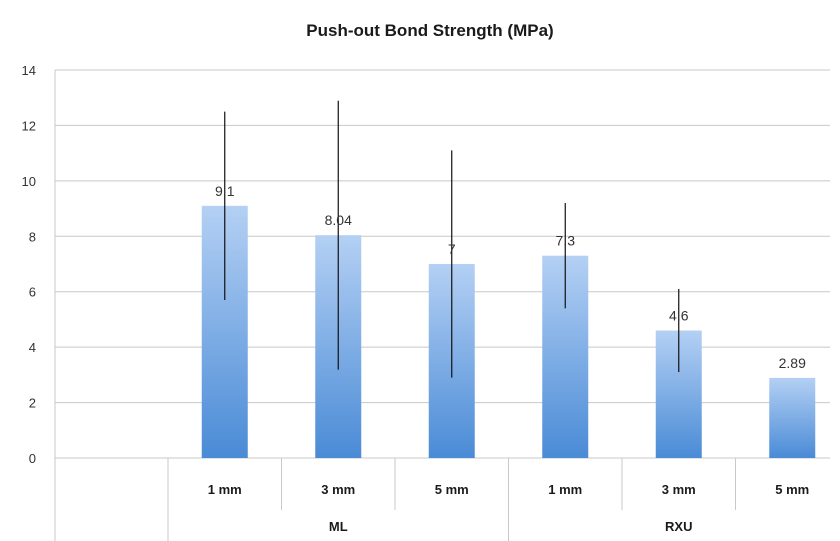 The width and height of the screenshot is (840, 541). I want to click on chart-title: Push-out Bond Strength (MPa), so click(429, 30).